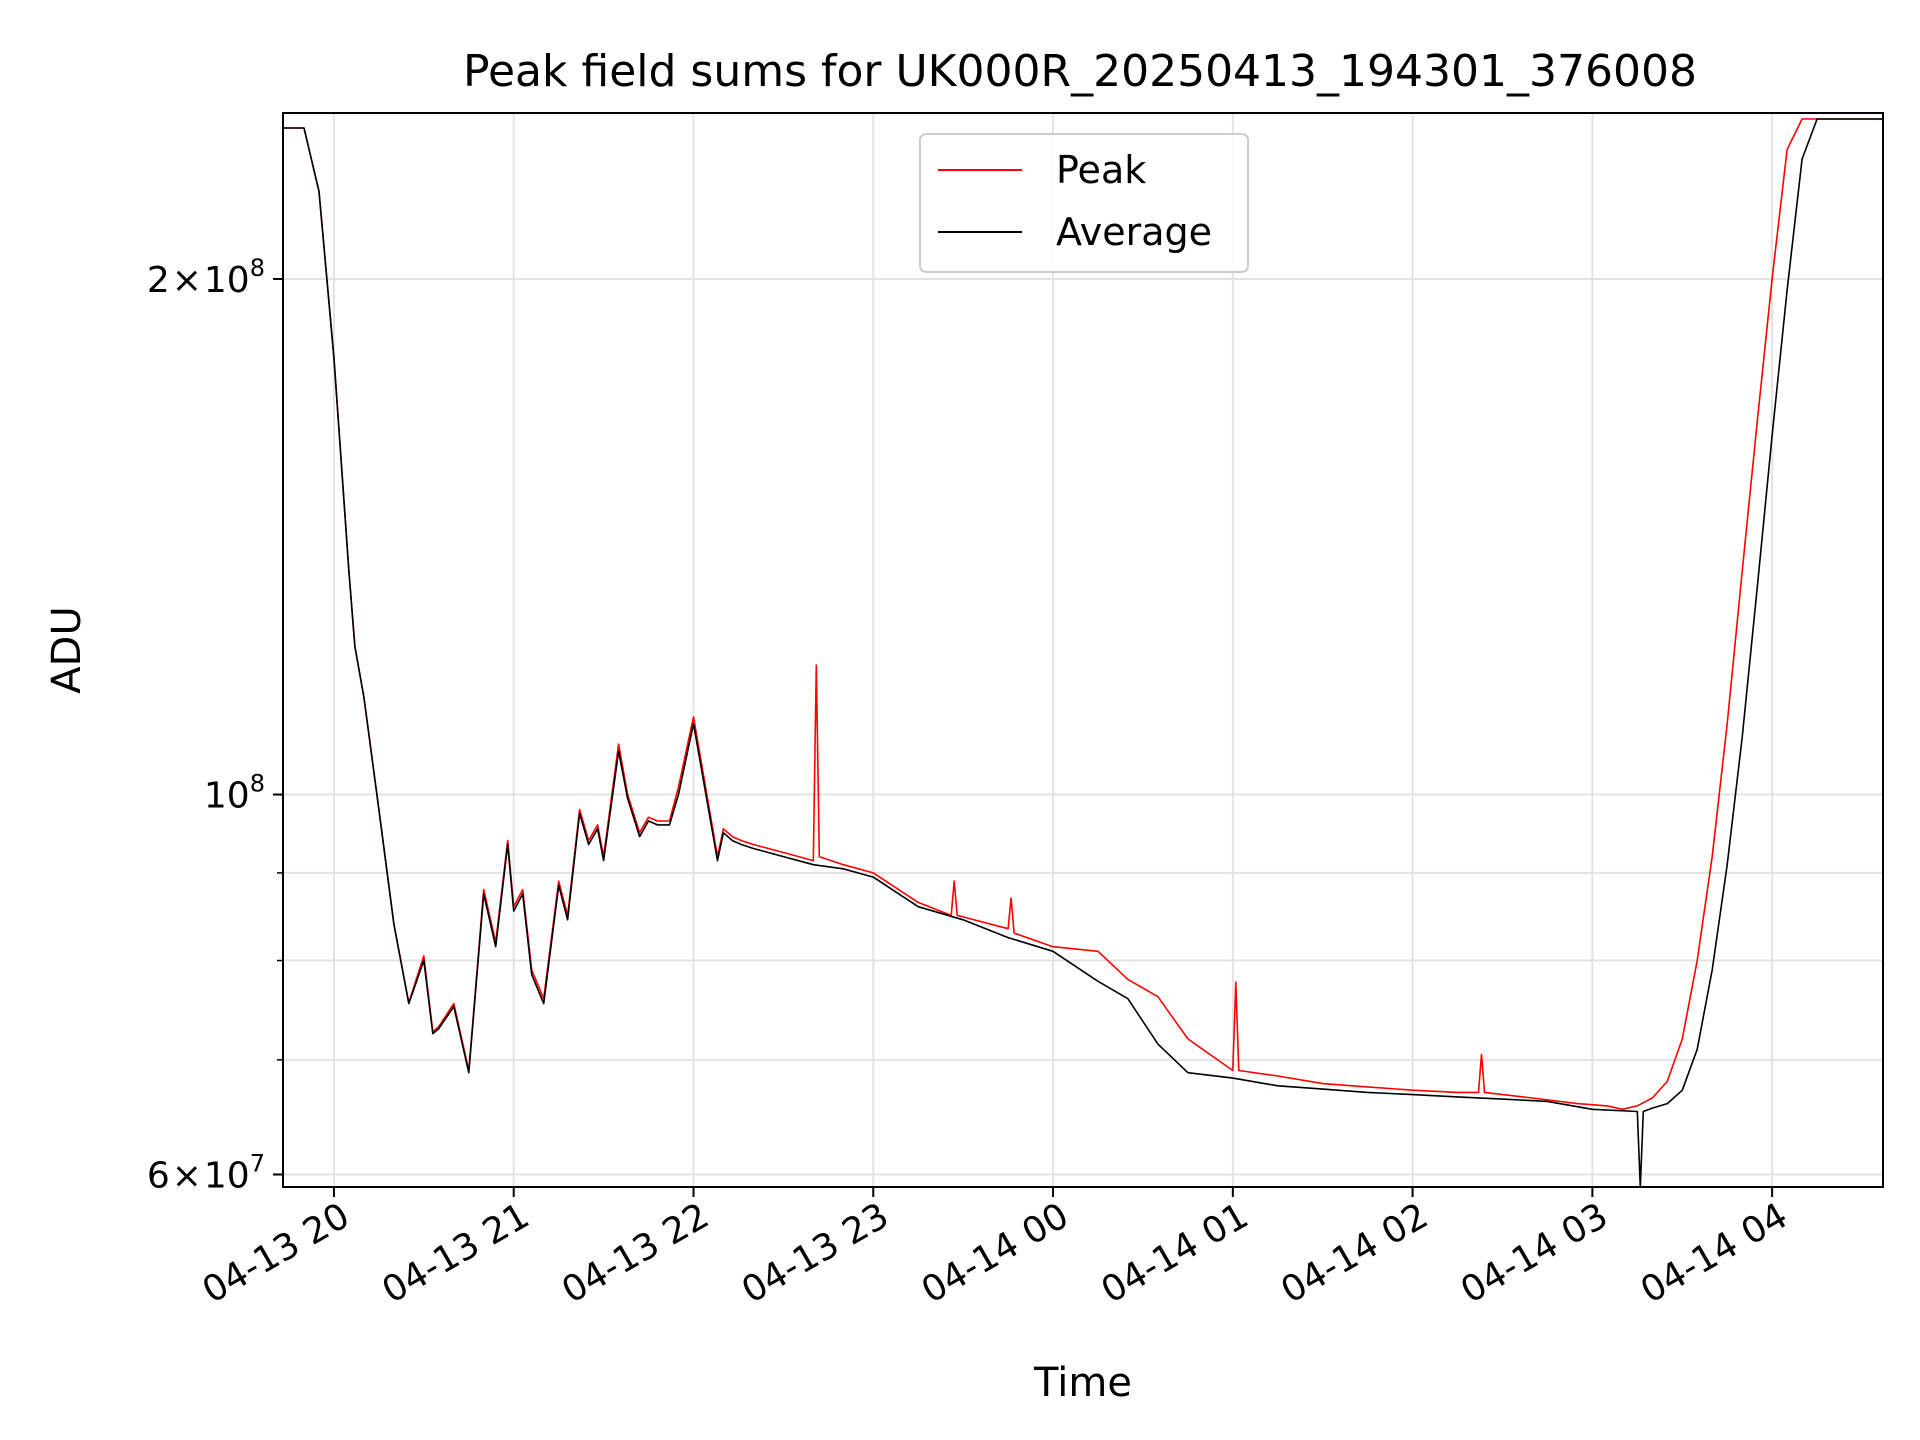  I want to click on y-tick-label-exp: 7, so click(257, 1163).